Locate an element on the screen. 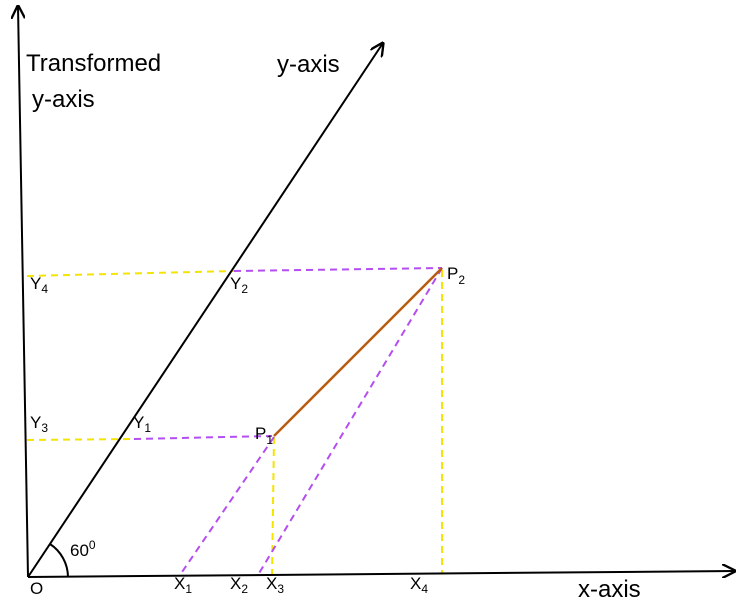 This screenshot has height=605, width=741. y3-label: Y3 is located at coordinates (39, 424).